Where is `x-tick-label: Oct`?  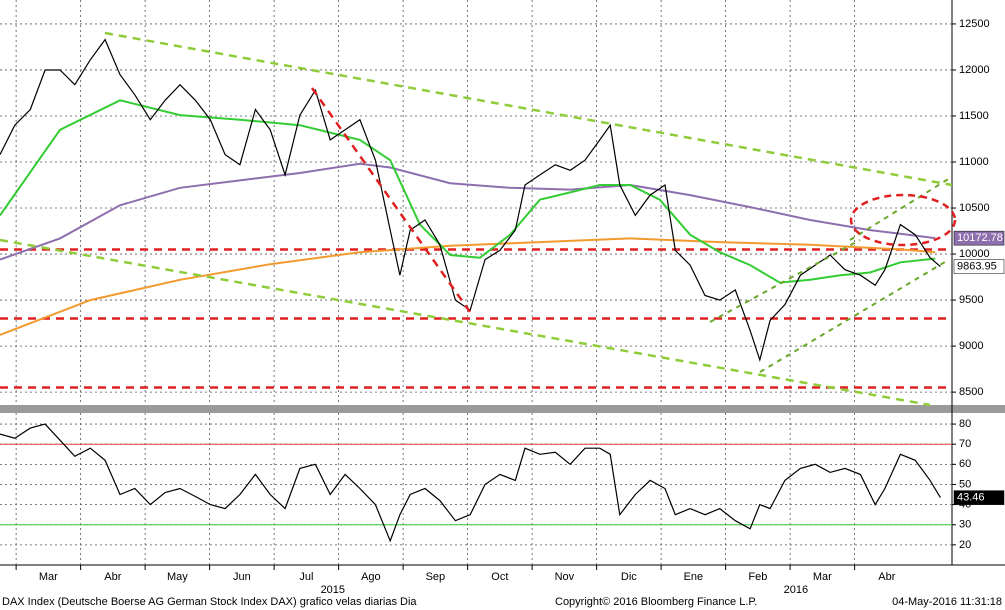 x-tick-label: Oct is located at coordinates (499, 577).